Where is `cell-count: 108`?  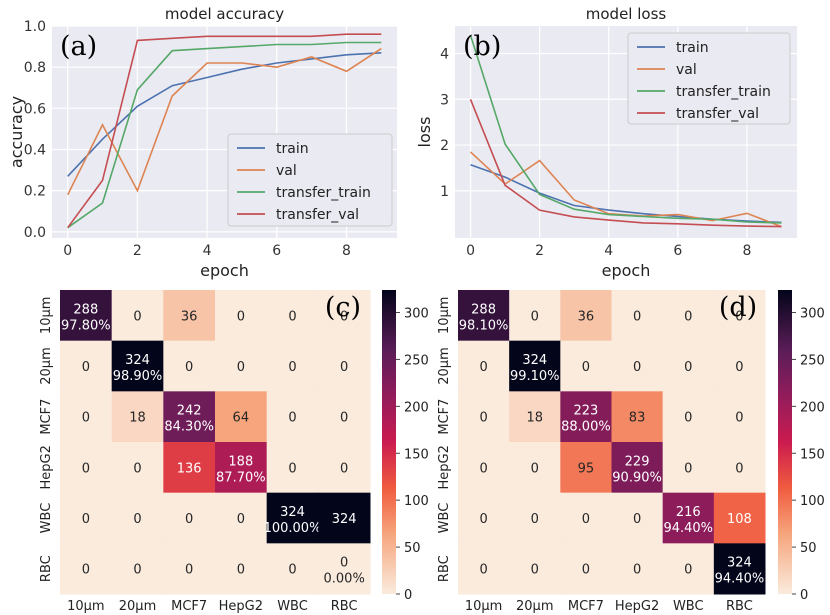
cell-count: 108 is located at coordinates (739, 519).